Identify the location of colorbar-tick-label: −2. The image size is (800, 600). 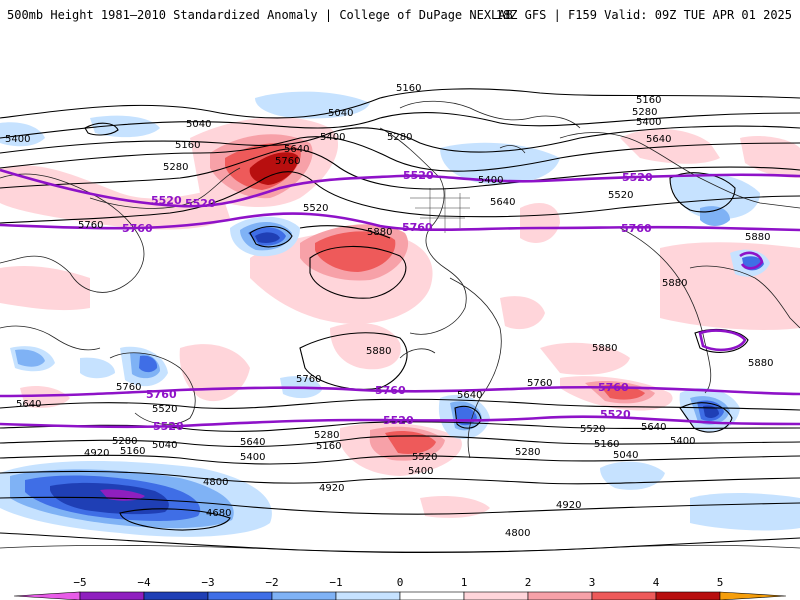
(272, 582).